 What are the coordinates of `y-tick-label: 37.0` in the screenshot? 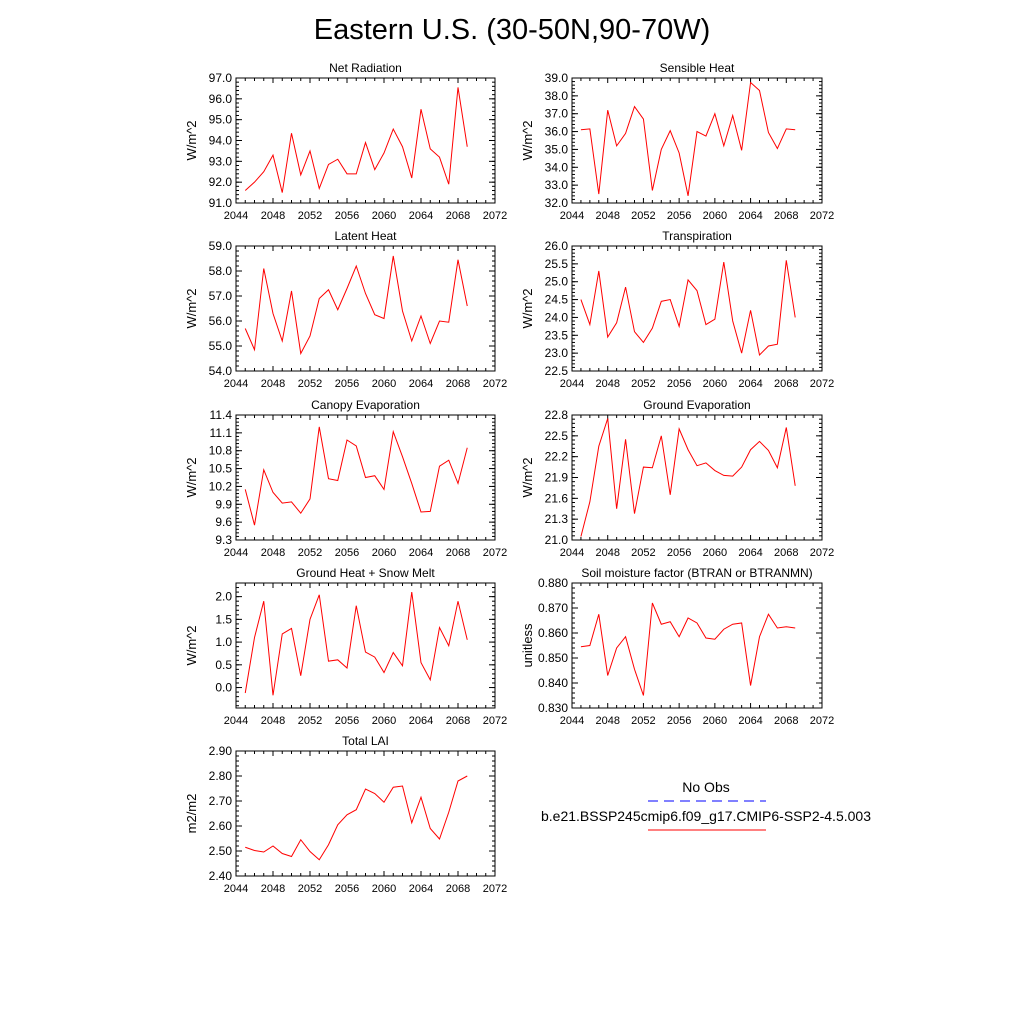 It's located at (557, 114).